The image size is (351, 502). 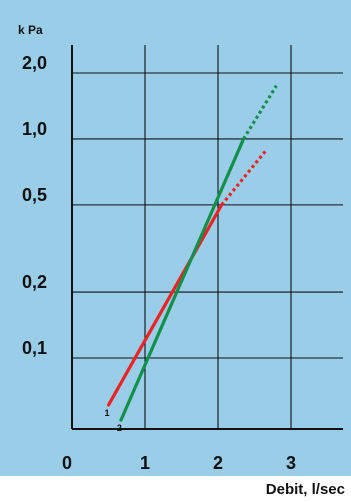 I want to click on series-1-line, so click(x=165, y=305).